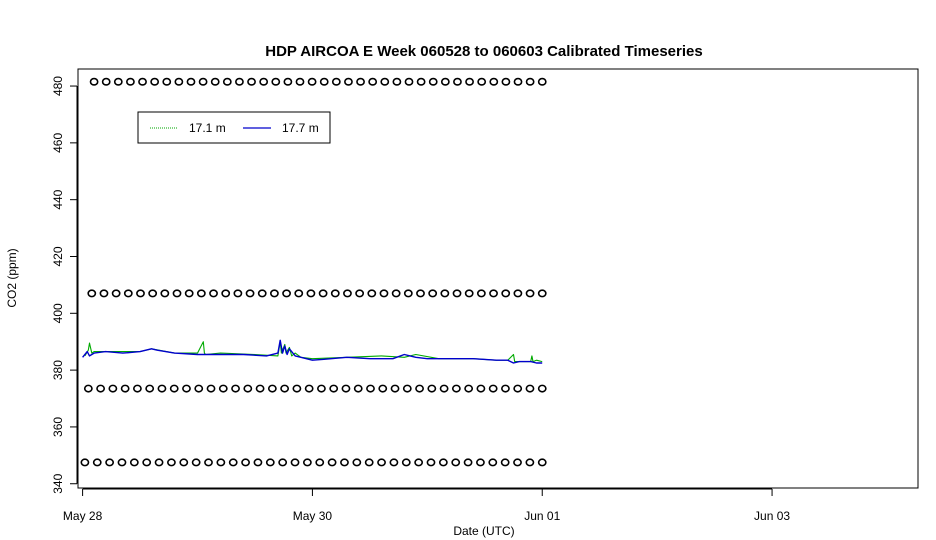  I want to click on y-tick-label-6: 460, so click(58, 143).